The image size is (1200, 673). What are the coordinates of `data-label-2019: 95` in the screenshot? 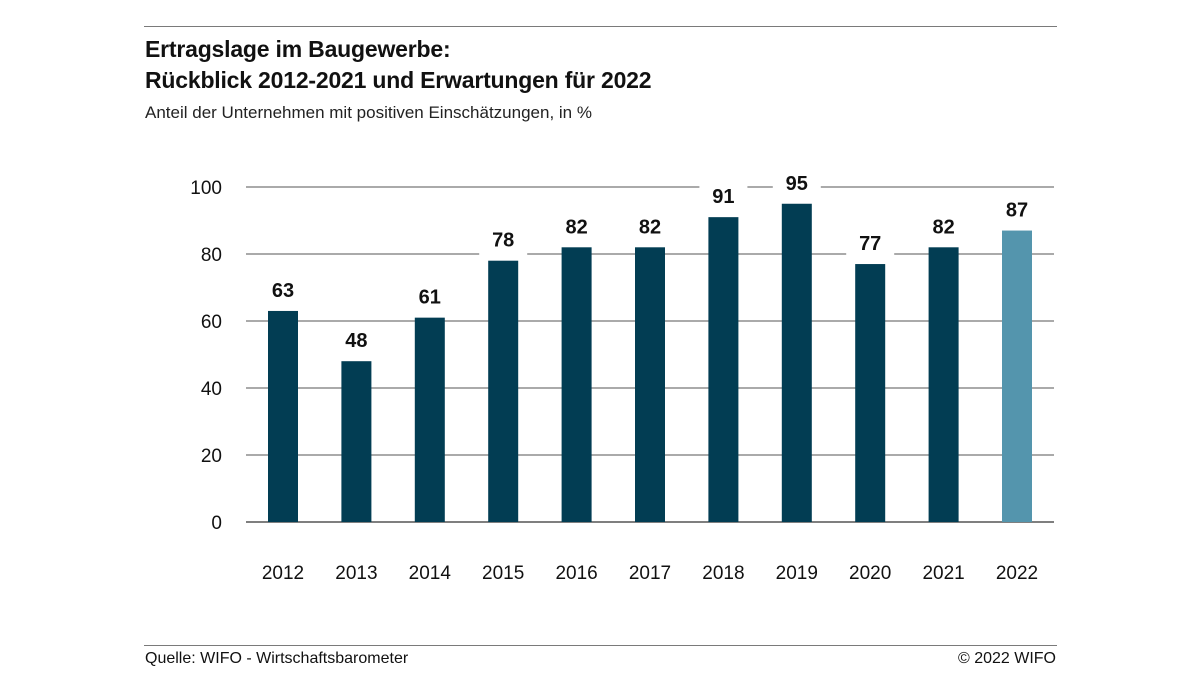 It's located at (797, 184).